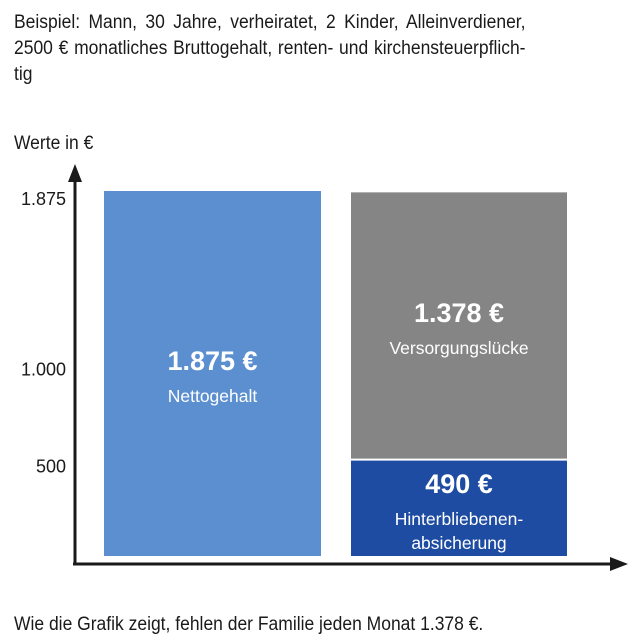  Describe the element at coordinates (43, 333) in the screenshot. I see `y-tick-labels: 500 1.000 1.875` at that location.